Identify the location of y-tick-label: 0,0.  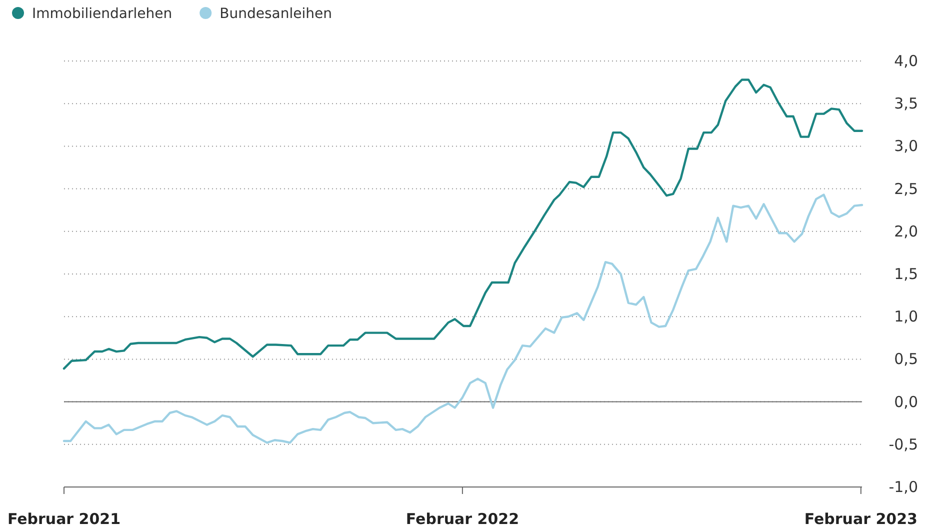
(906, 401).